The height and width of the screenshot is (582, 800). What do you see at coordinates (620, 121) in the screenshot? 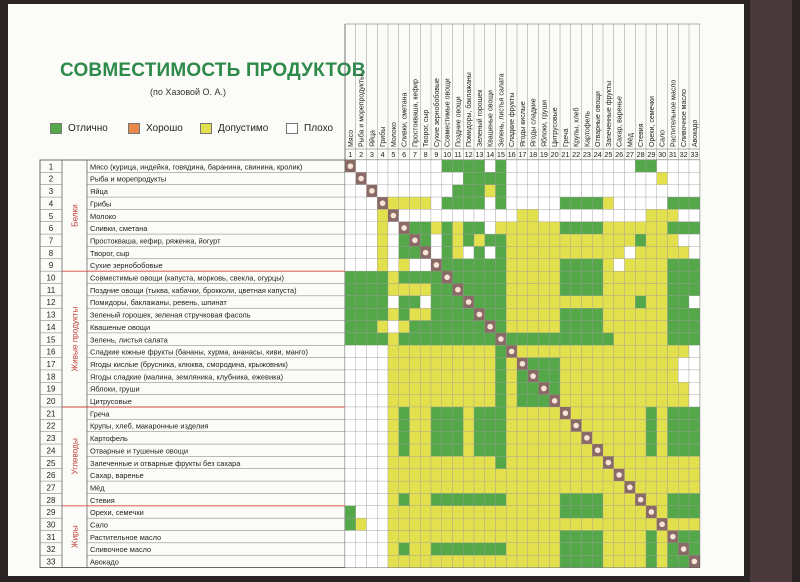
I see `column-label: Сахар, варенье` at bounding box center [620, 121].